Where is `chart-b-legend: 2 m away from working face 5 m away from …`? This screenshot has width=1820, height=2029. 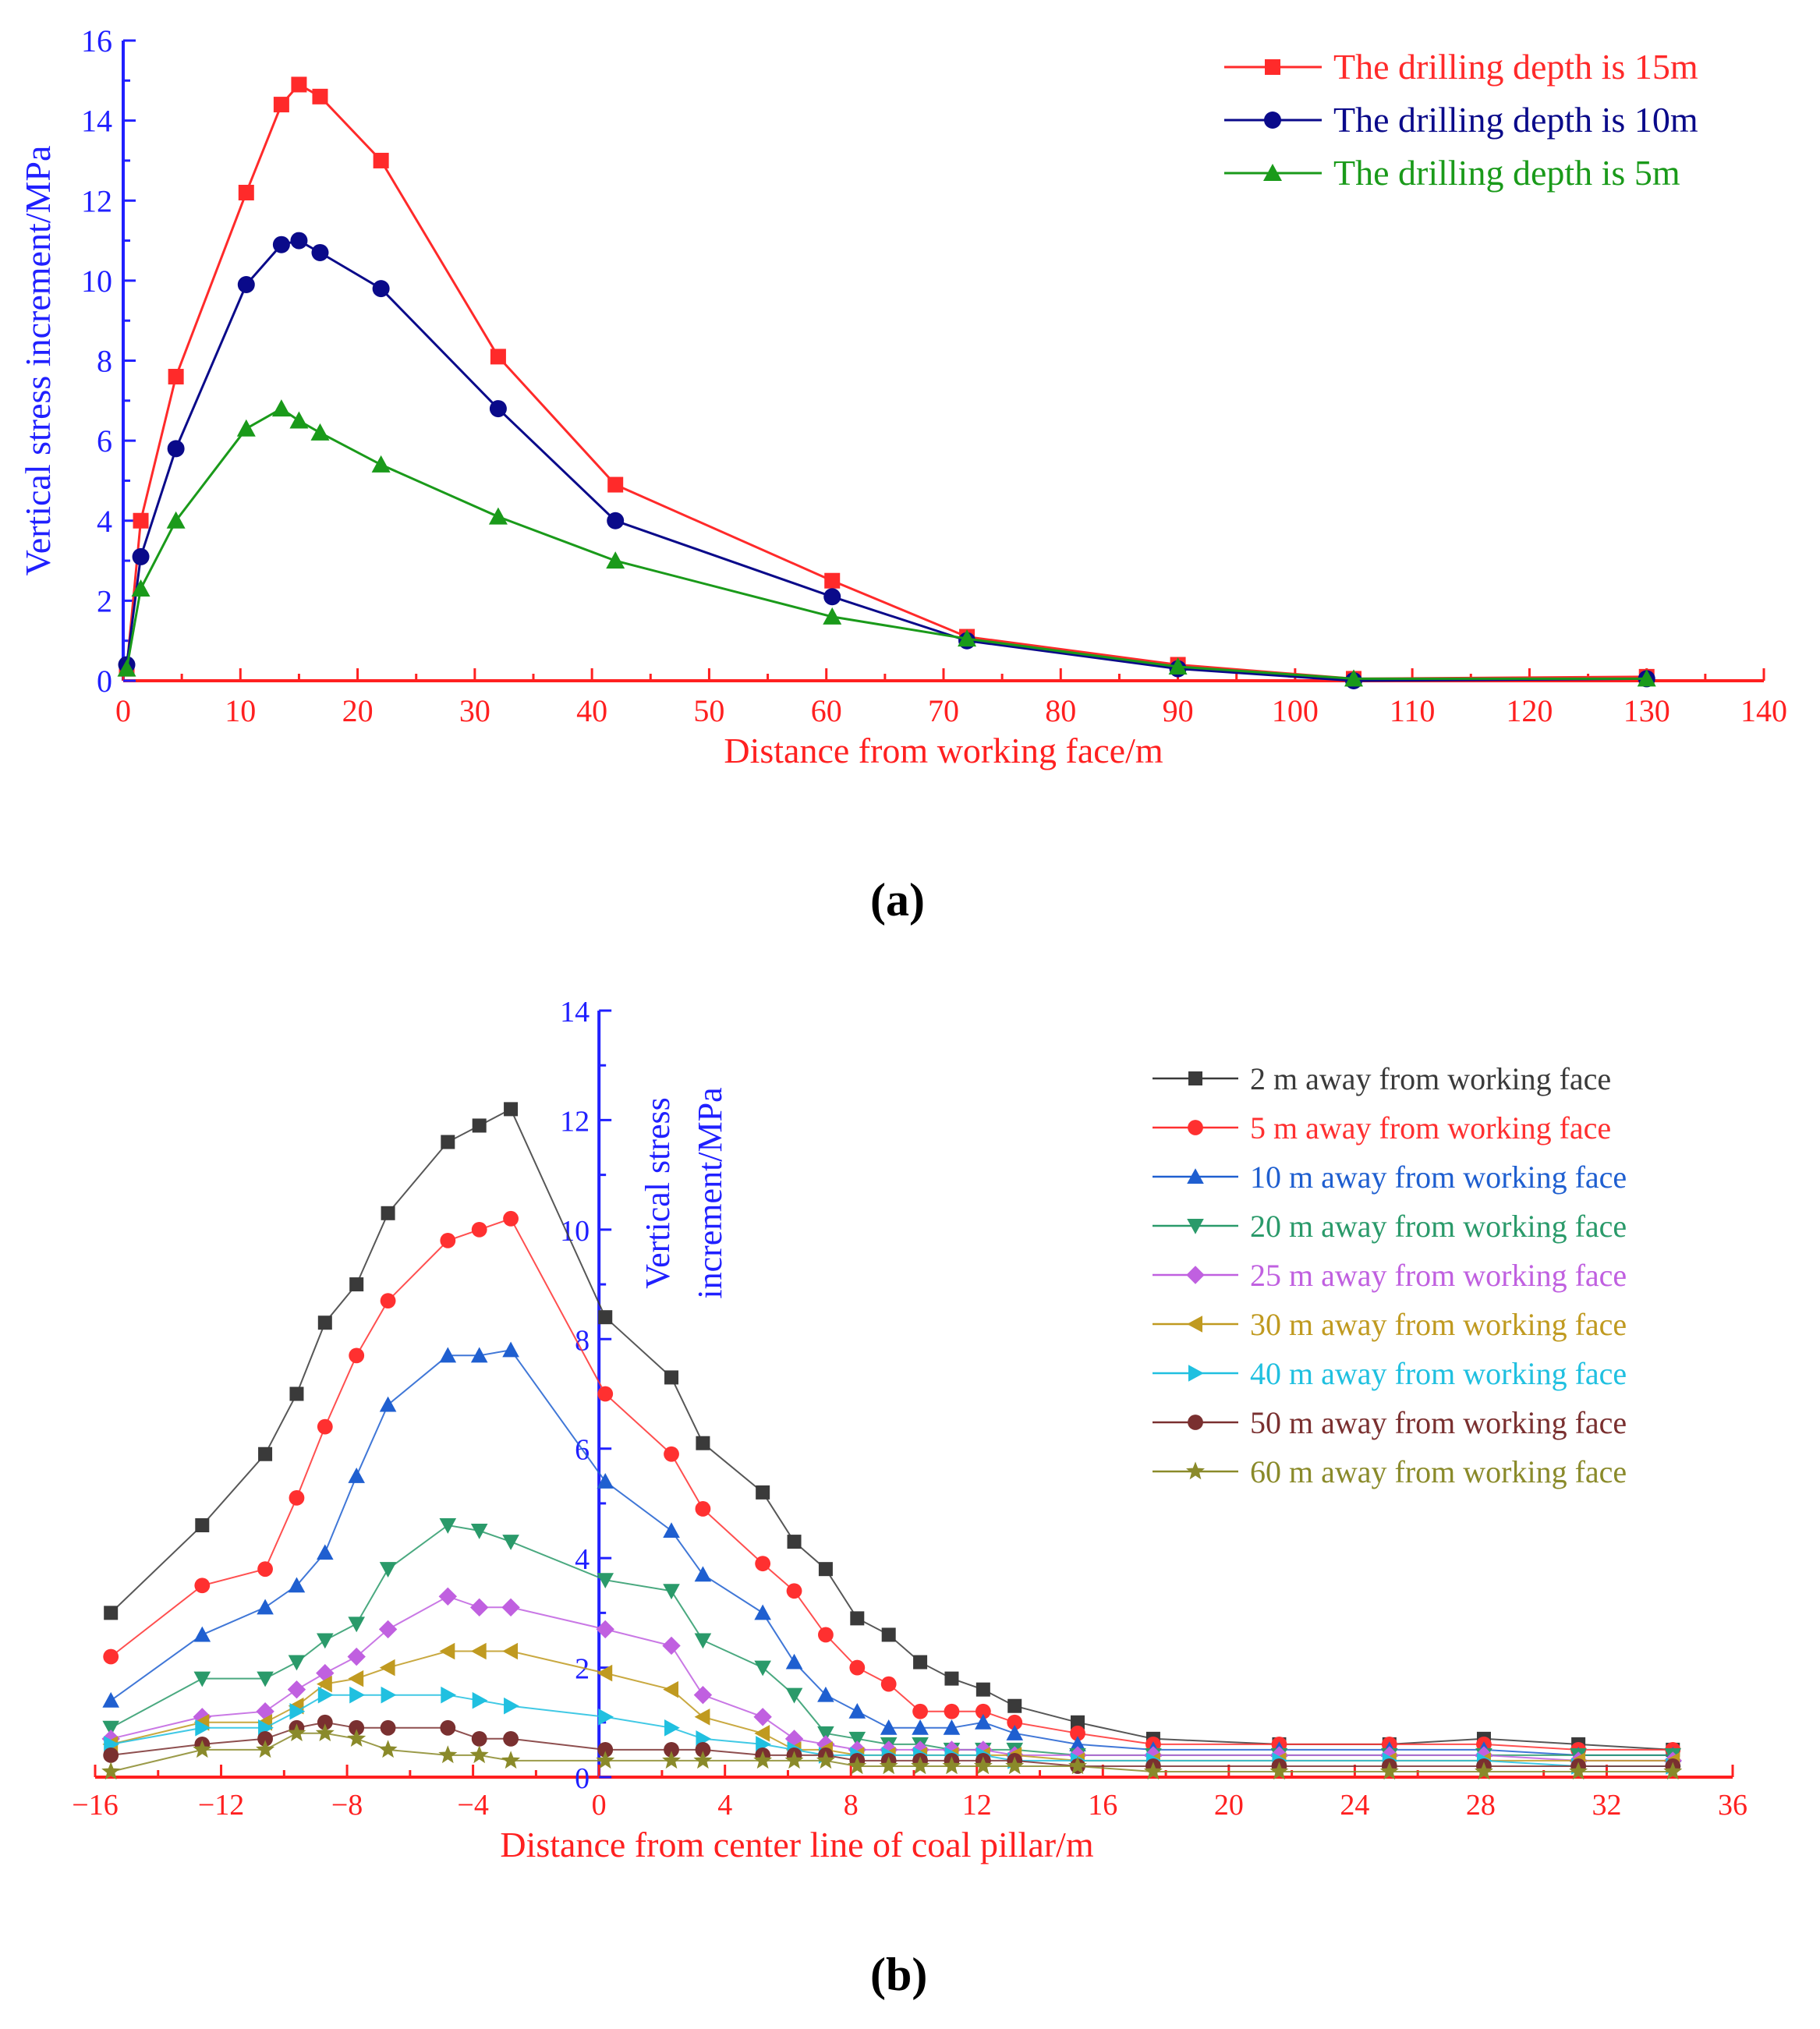 chart-b-legend: 2 m away from working face 5 m away from … is located at coordinates (1390, 1275).